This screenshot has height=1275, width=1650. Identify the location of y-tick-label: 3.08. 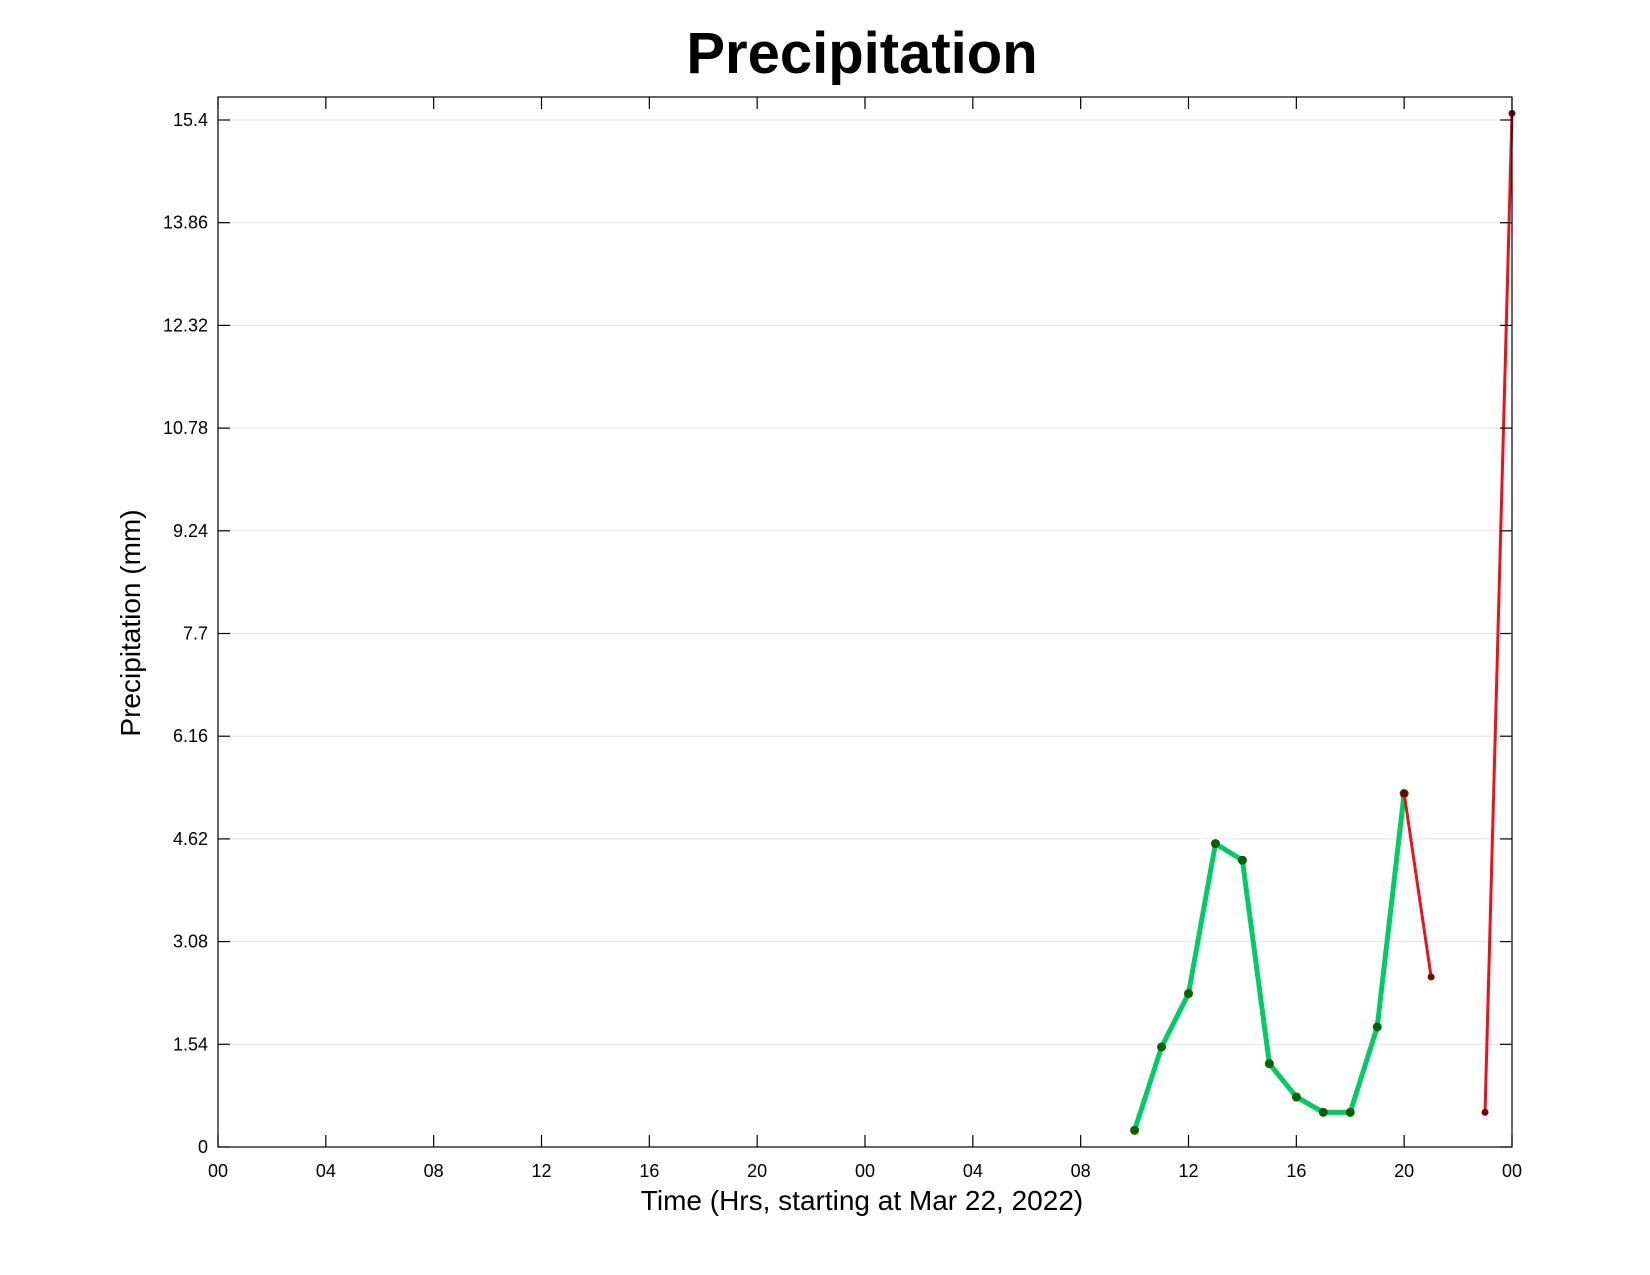
(190, 942).